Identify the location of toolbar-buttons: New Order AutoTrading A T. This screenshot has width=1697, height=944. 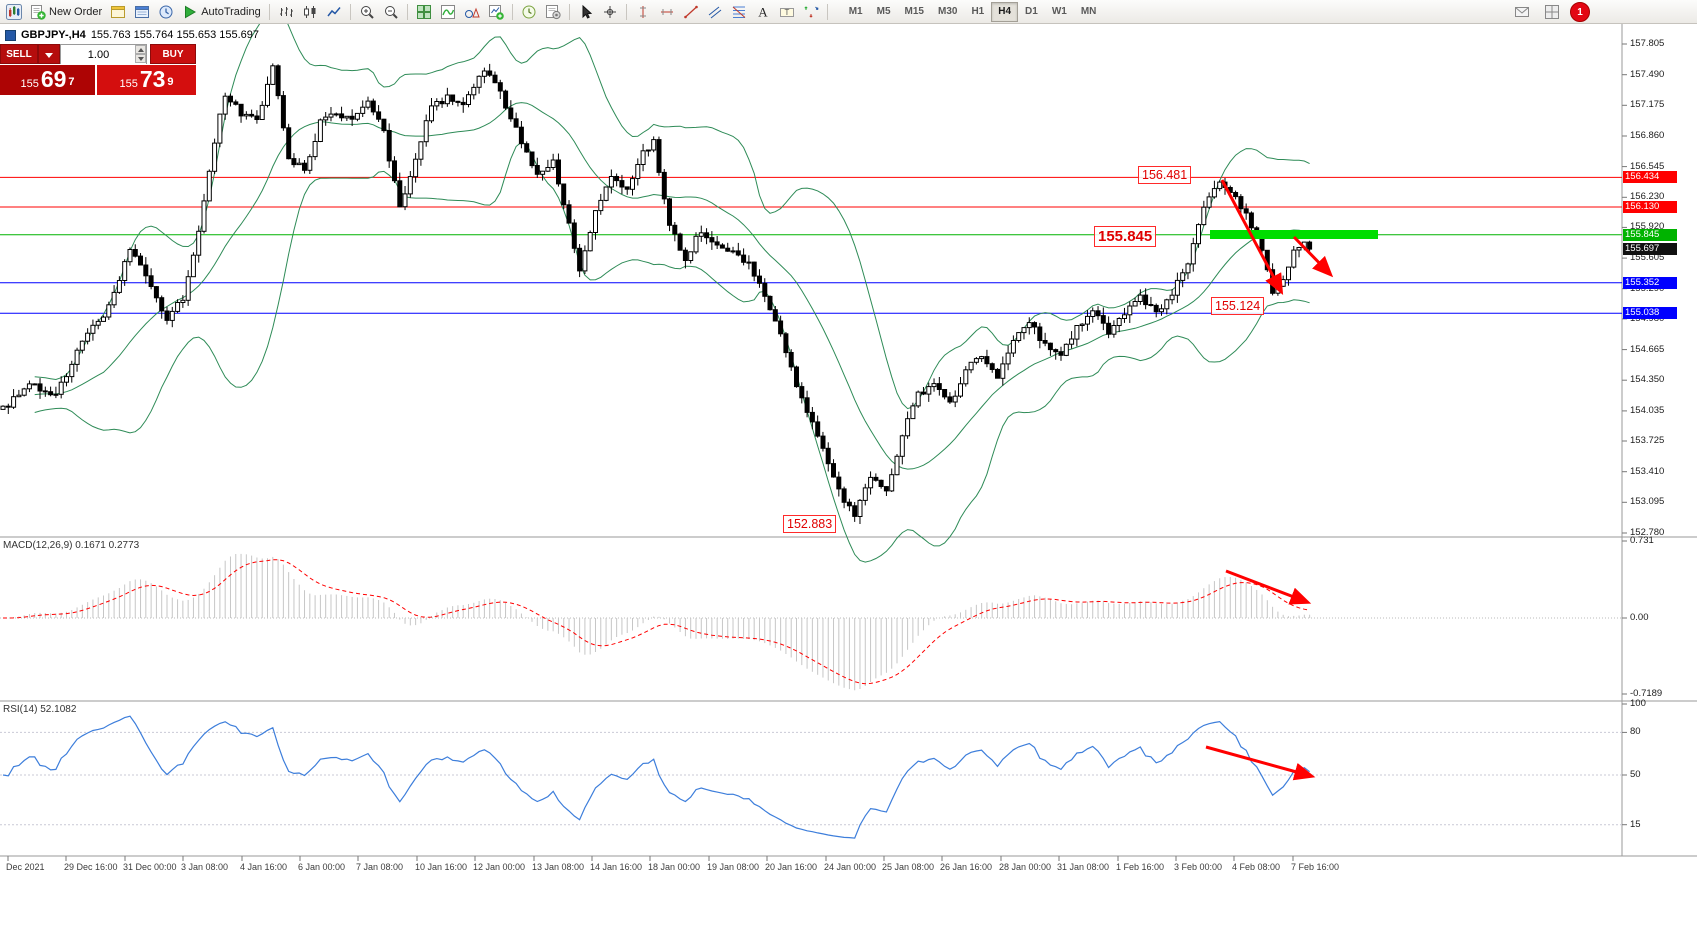
(417, 12).